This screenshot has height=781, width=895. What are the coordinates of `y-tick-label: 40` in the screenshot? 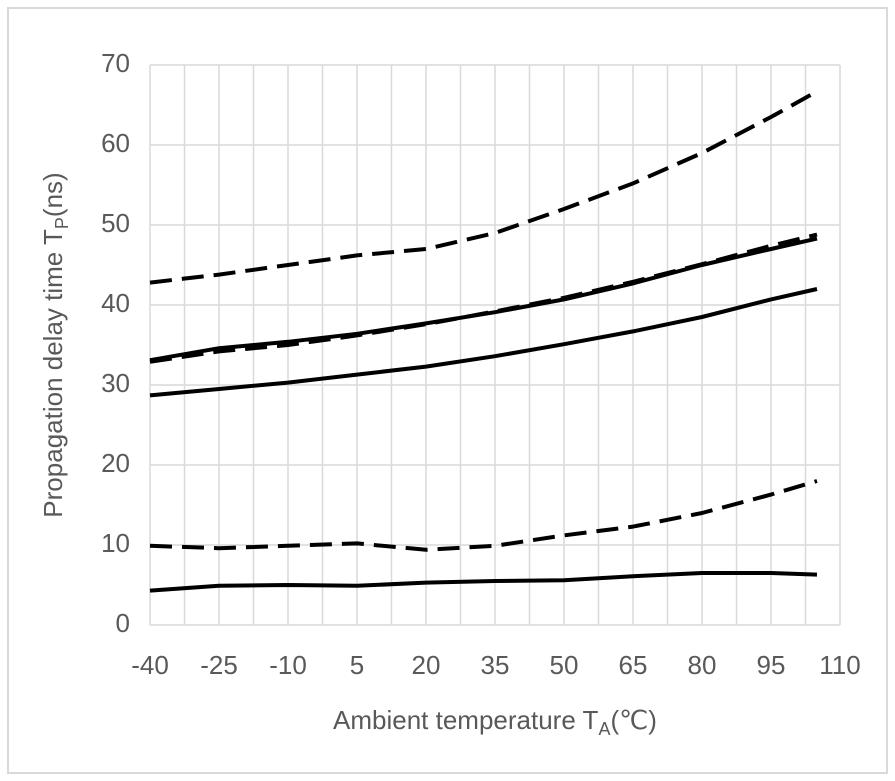 It's located at (115, 303).